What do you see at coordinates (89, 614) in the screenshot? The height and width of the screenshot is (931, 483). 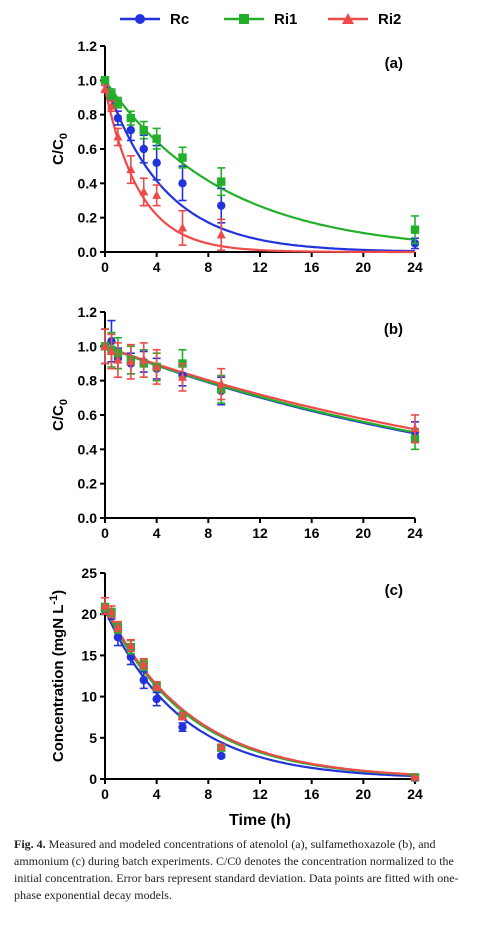 I see `y-tick-label: 20` at bounding box center [89, 614].